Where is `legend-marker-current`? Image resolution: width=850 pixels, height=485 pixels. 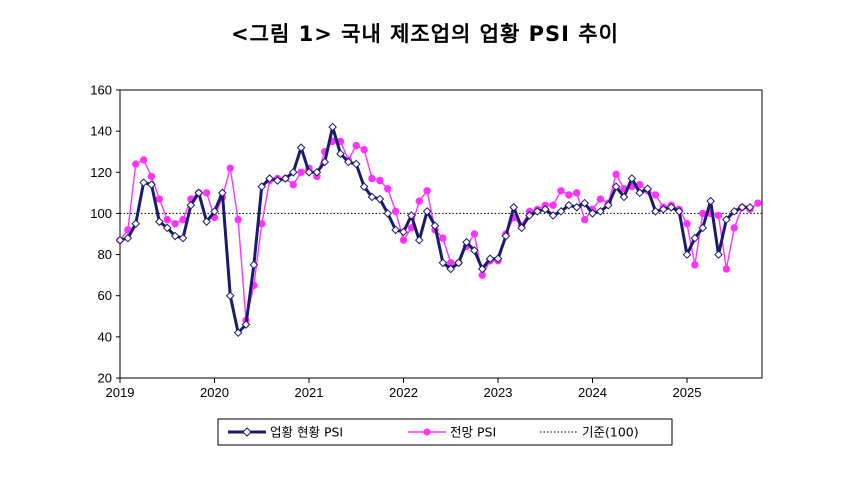 legend-marker-current is located at coordinates (247, 432).